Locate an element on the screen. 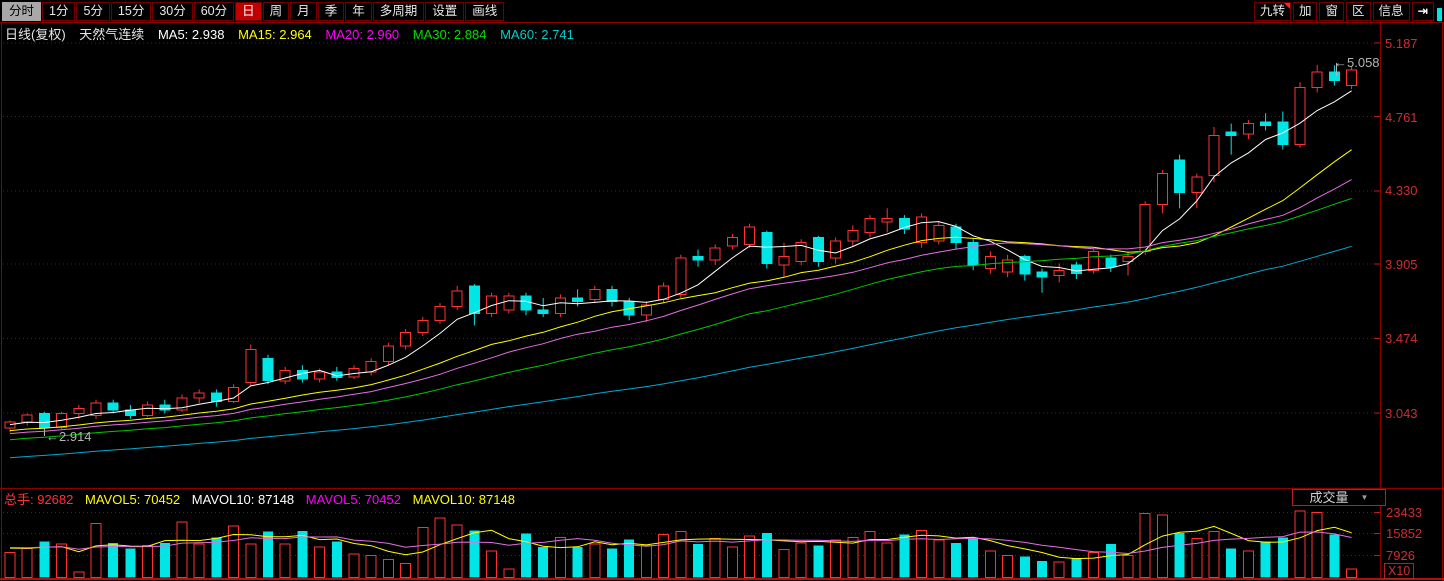 This screenshot has width=1444, height=581. volume-axis-multiplier: X10 is located at coordinates (1399, 571).